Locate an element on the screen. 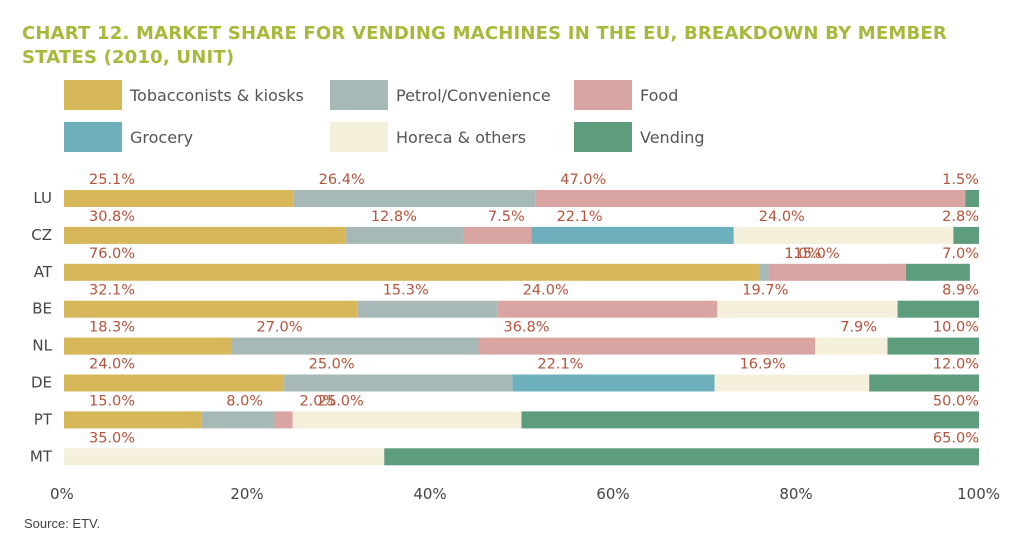  x-tick-label-5: 100% is located at coordinates (978, 494).